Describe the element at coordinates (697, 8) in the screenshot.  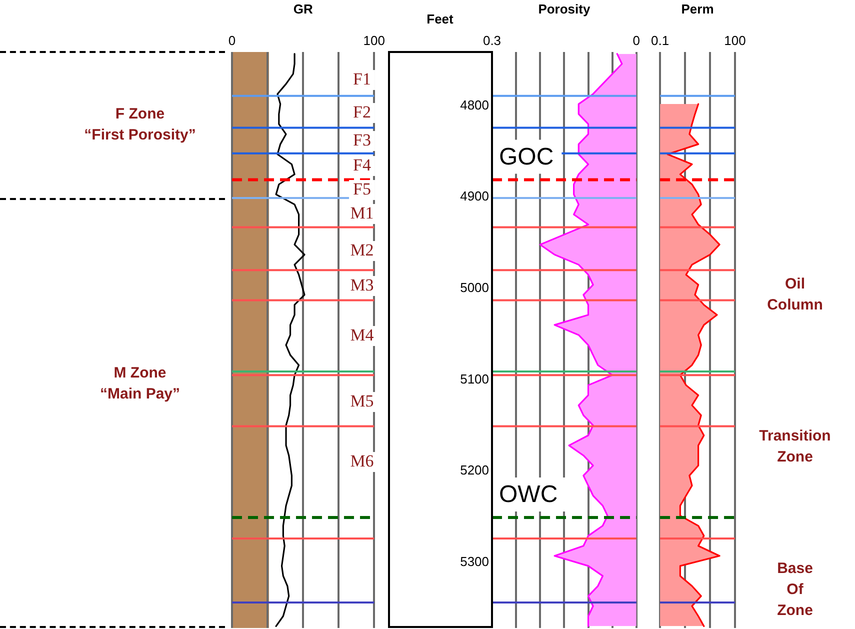
I see `x-axis-title: Perm` at that location.